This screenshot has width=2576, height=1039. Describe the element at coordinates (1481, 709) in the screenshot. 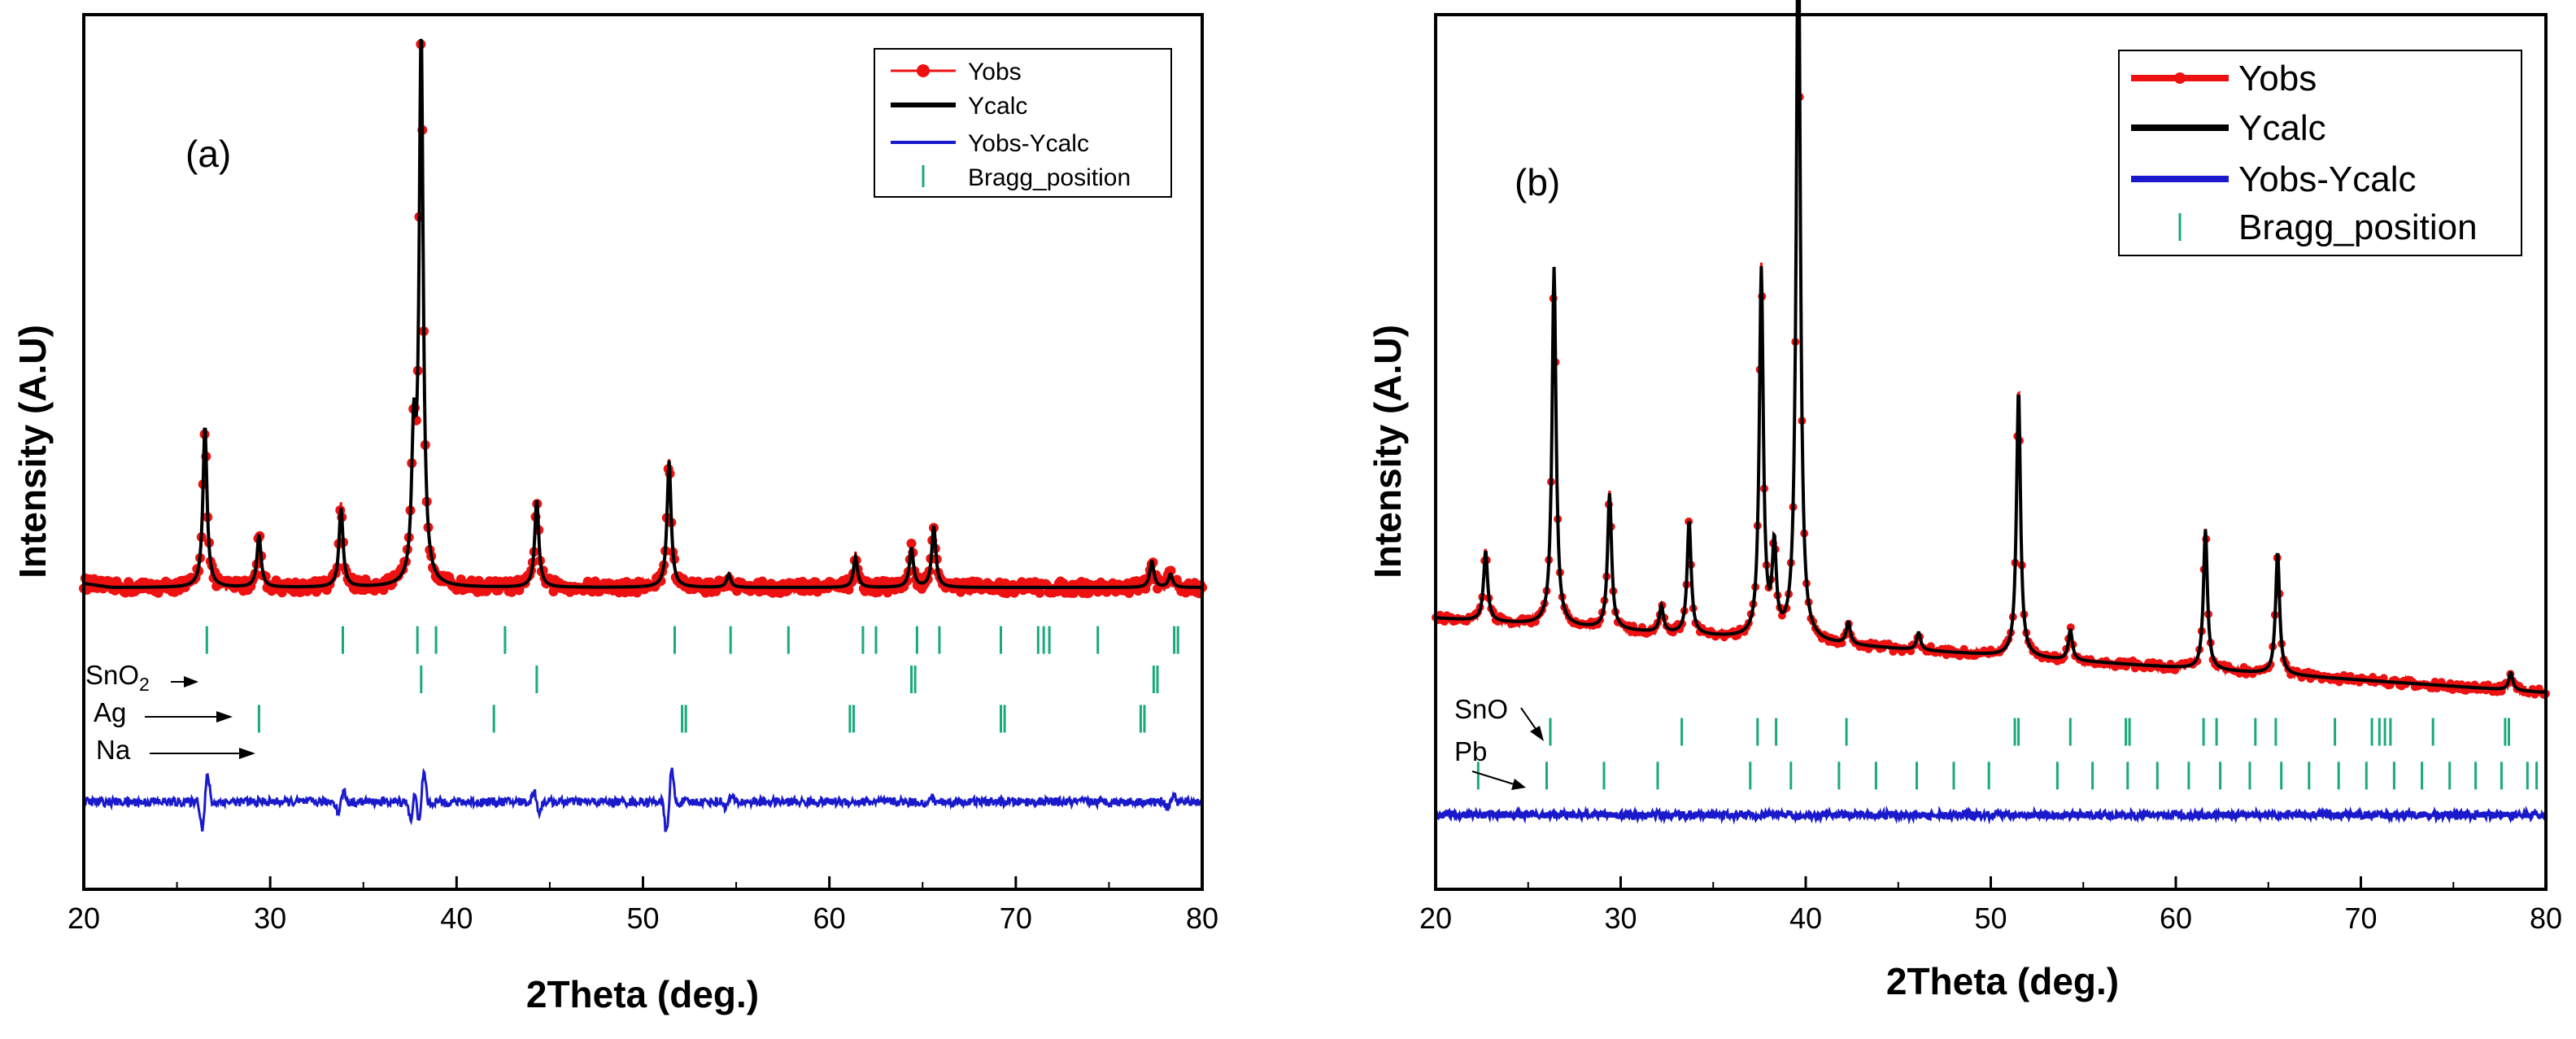

I see `phase-label-sno: SnO` at that location.